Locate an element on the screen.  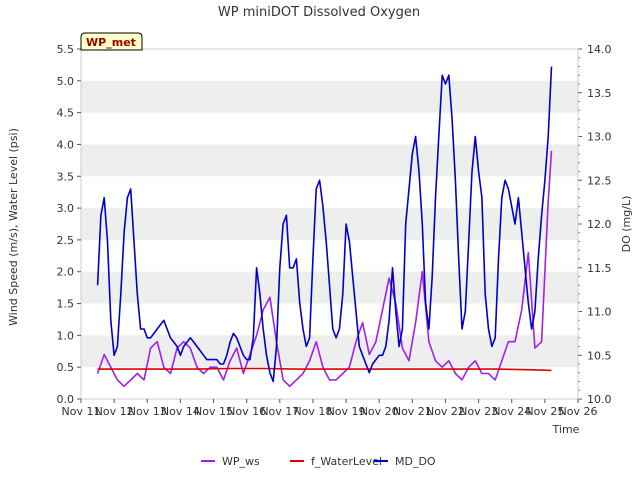
y-right-tick-label: 11.5 is located at coordinates (599, 268).